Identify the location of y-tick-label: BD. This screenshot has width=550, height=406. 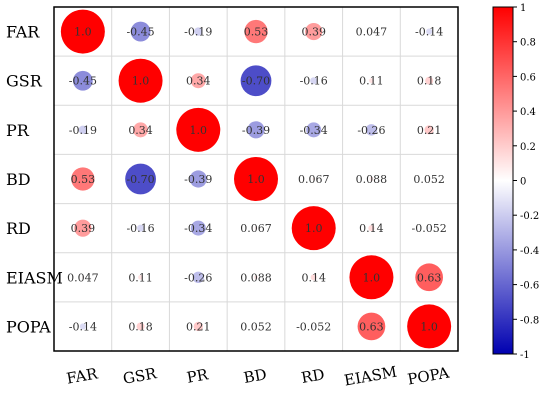
(18, 179).